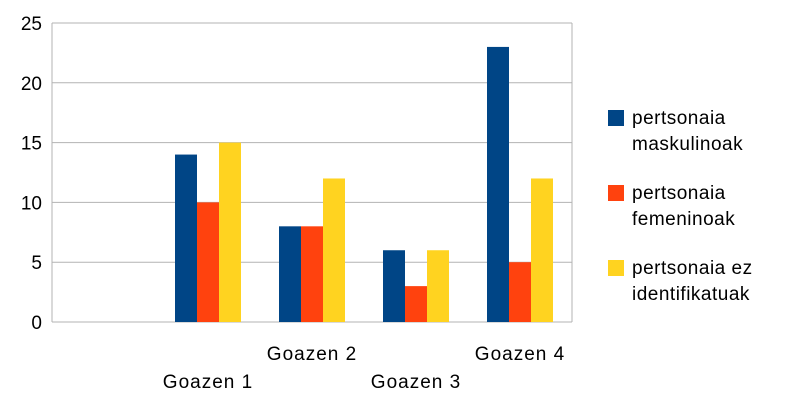  I want to click on y-tick-label: 0, so click(36, 323).